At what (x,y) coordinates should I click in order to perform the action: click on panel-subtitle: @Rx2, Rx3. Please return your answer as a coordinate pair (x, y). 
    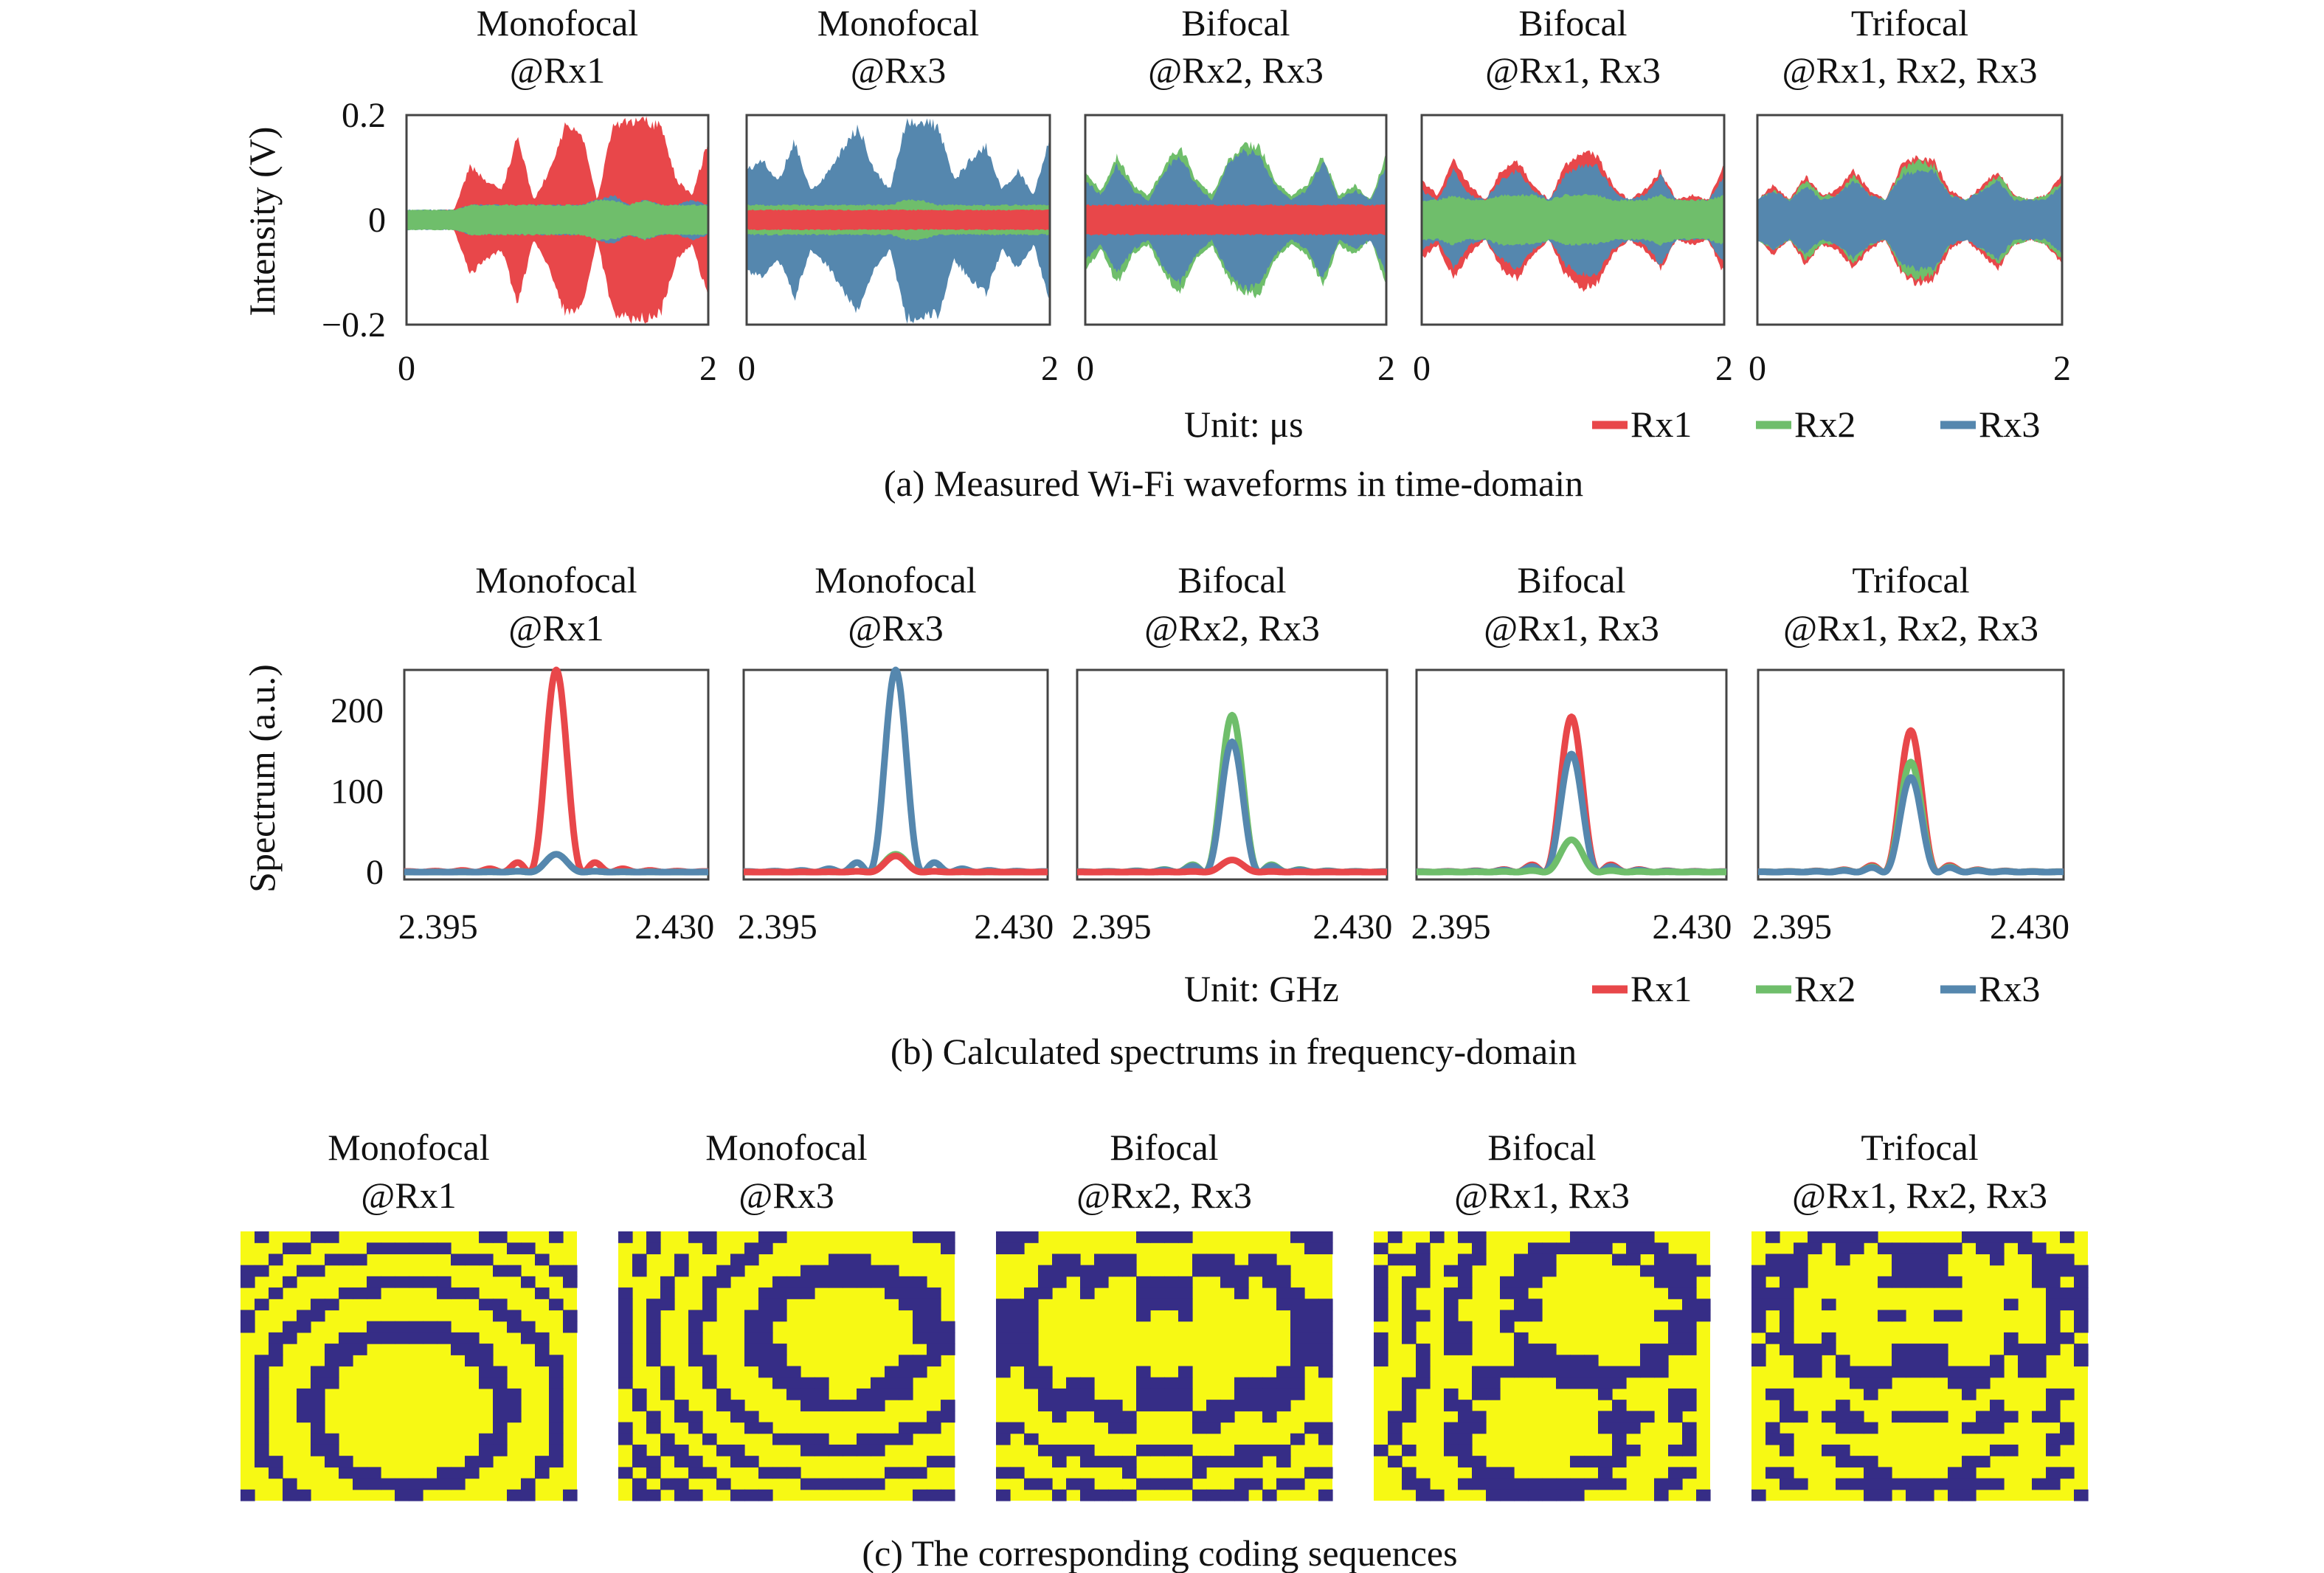
    Looking at the image, I should click on (1164, 1195).